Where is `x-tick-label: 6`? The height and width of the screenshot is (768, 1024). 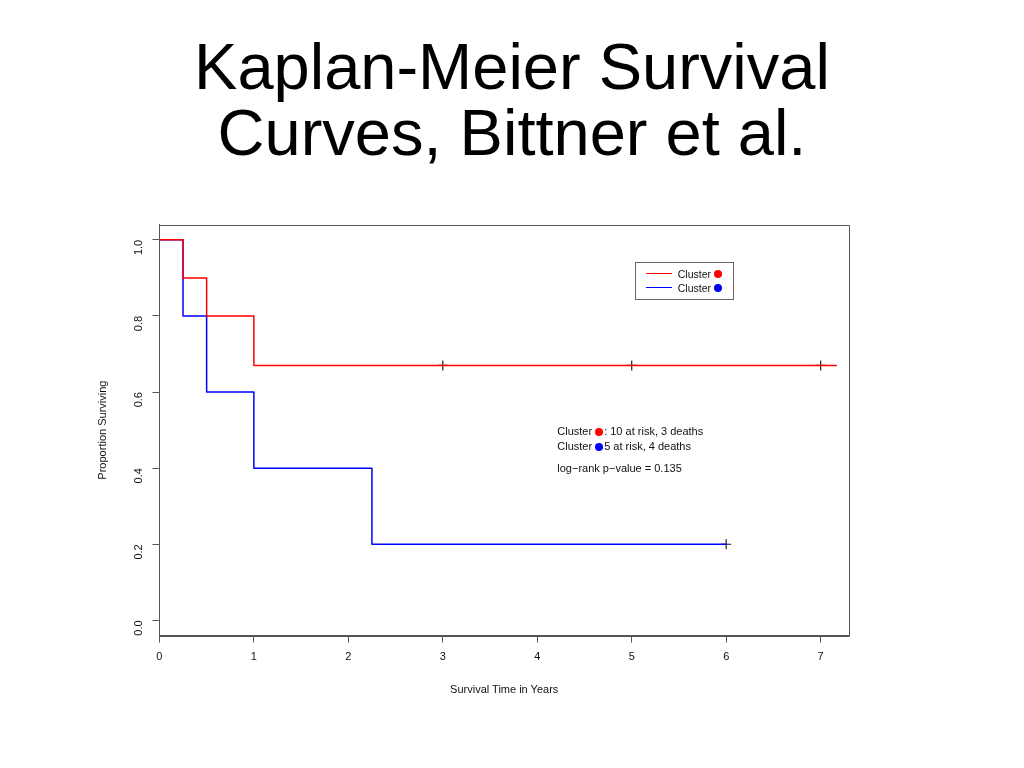
x-tick-label: 6 is located at coordinates (726, 656).